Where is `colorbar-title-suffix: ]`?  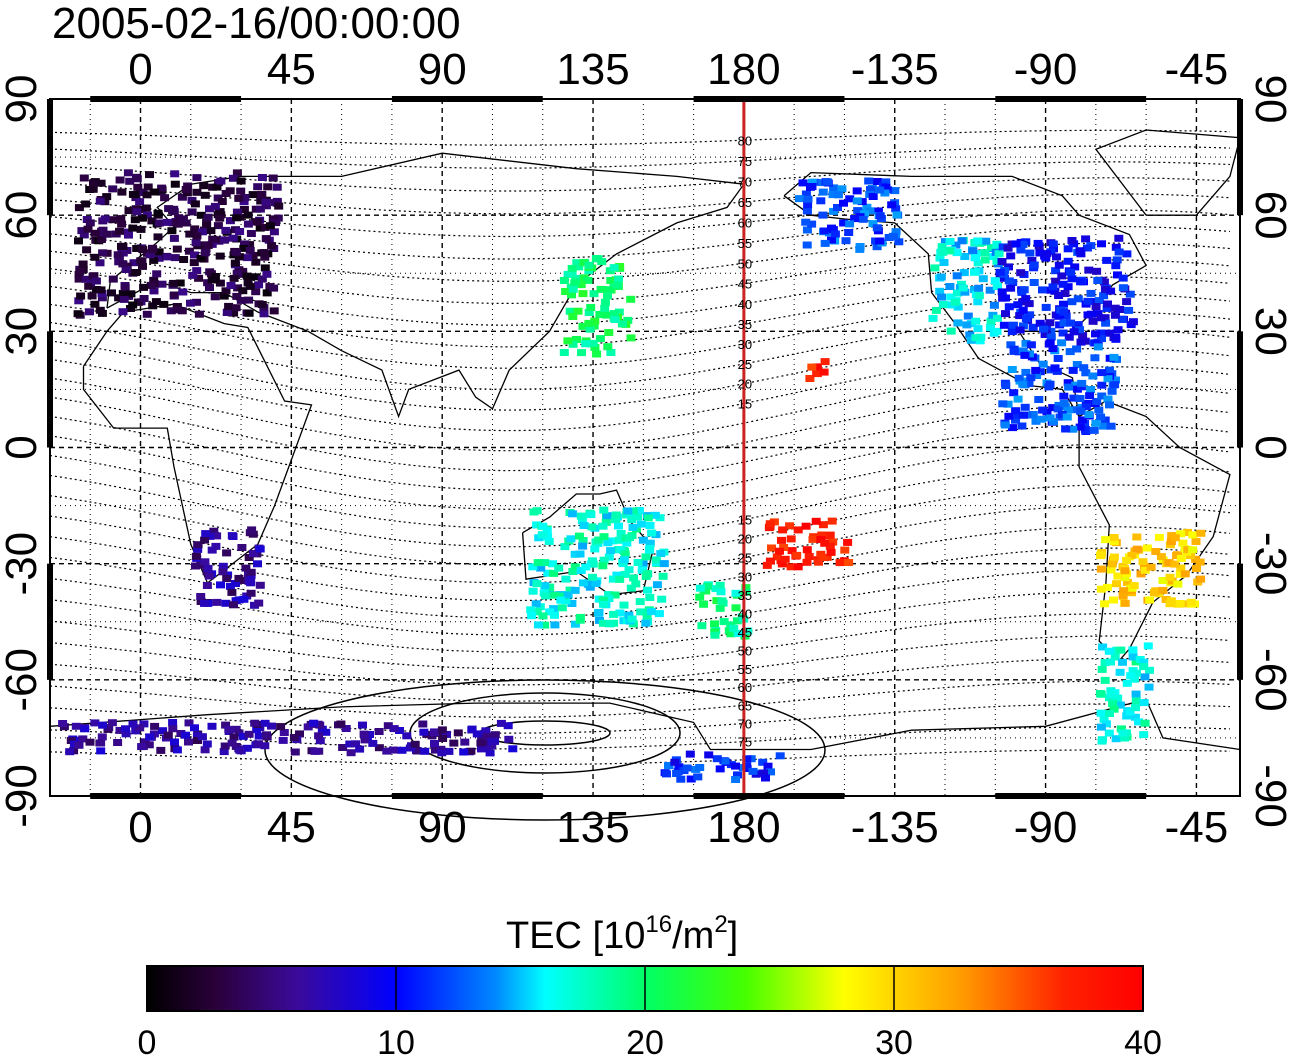 colorbar-title-suffix: ] is located at coordinates (733, 936).